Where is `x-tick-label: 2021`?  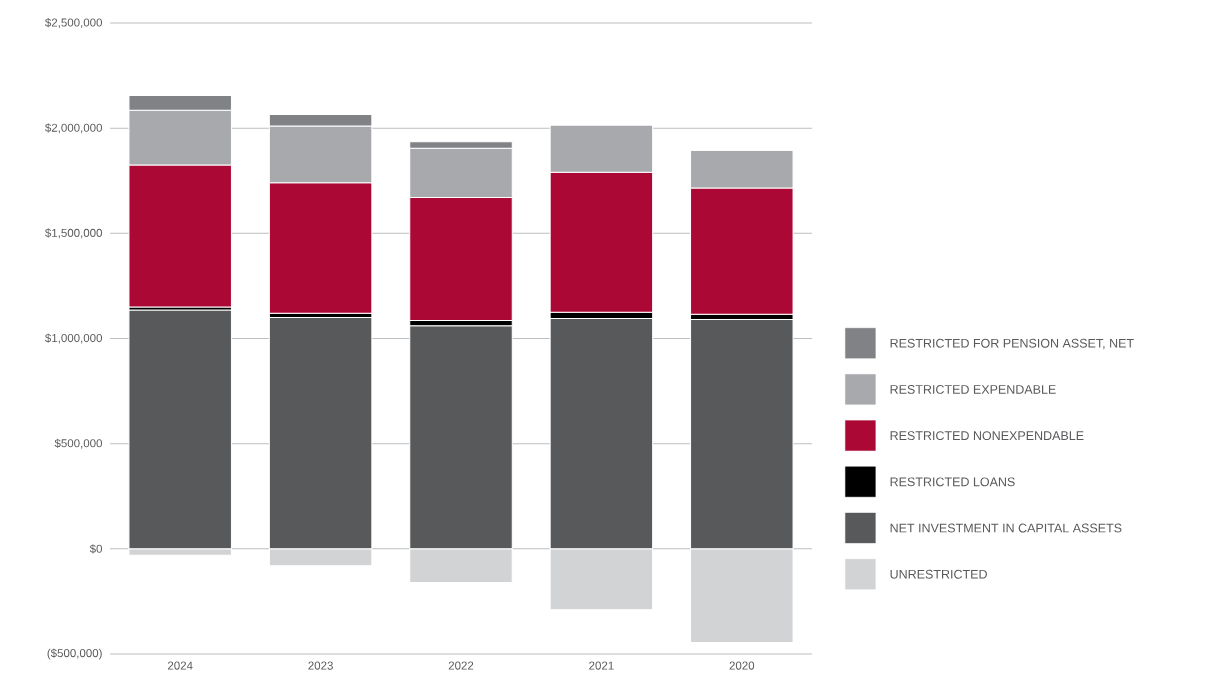
x-tick-label: 2021 is located at coordinates (601, 665).